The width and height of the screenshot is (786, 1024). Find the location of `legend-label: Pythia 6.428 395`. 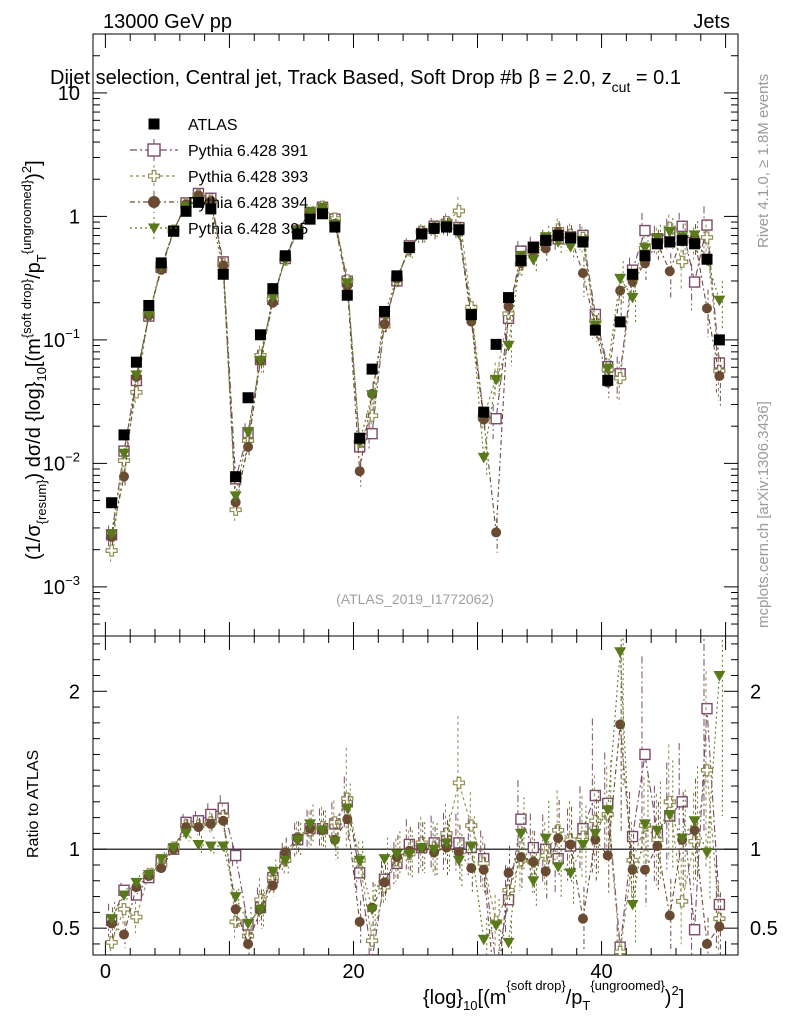

legend-label: Pythia 6.428 395 is located at coordinates (248, 229).